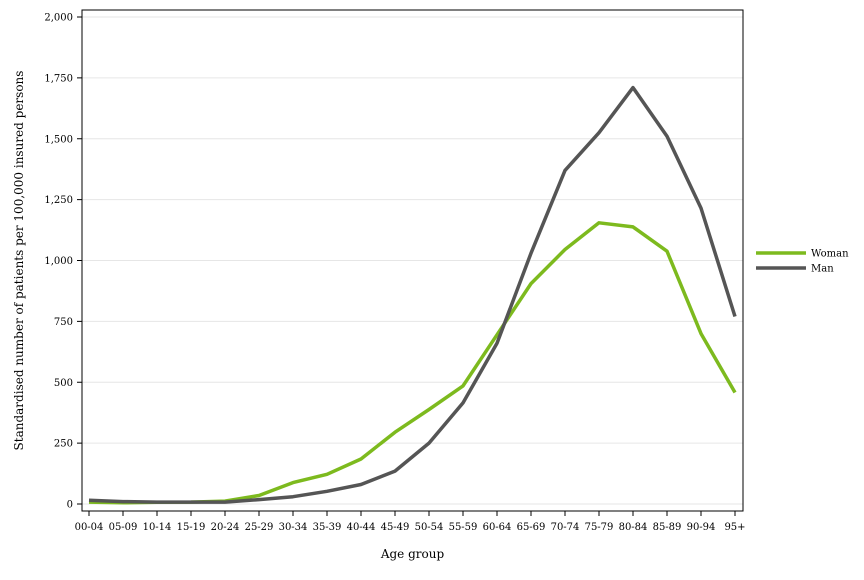 Image resolution: width=864 pixels, height=580 pixels. Describe the element at coordinates (58, 261) in the screenshot. I see `y-tick-label: 1,000` at that location.